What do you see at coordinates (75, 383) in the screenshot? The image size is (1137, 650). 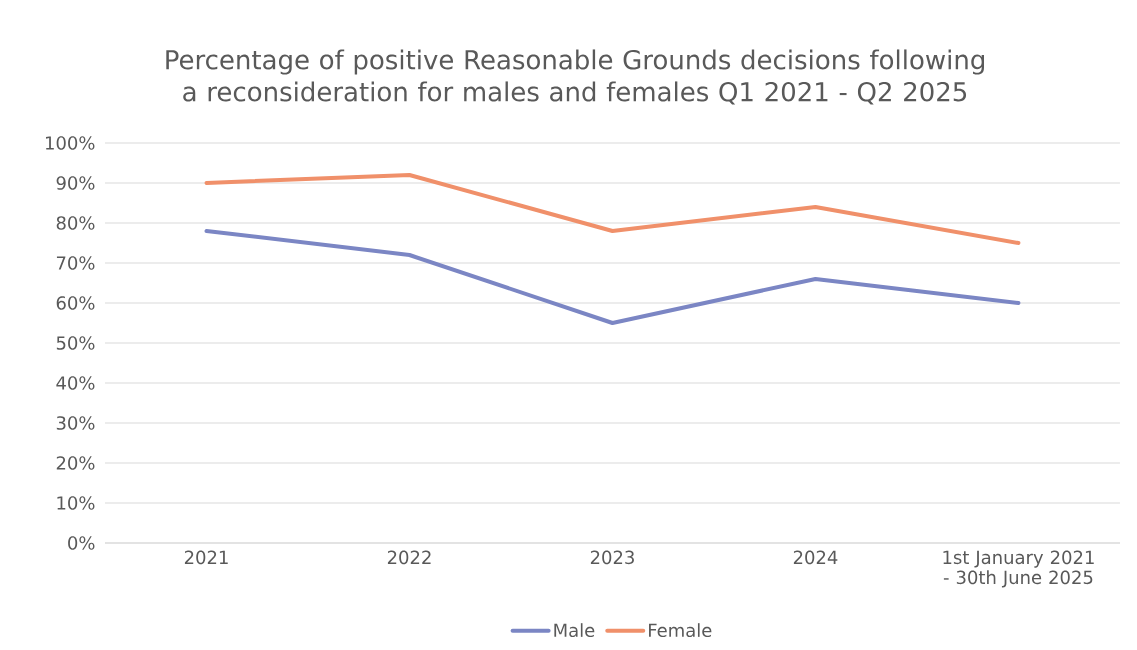 I see `y-tick-label: 40%` at bounding box center [75, 383].